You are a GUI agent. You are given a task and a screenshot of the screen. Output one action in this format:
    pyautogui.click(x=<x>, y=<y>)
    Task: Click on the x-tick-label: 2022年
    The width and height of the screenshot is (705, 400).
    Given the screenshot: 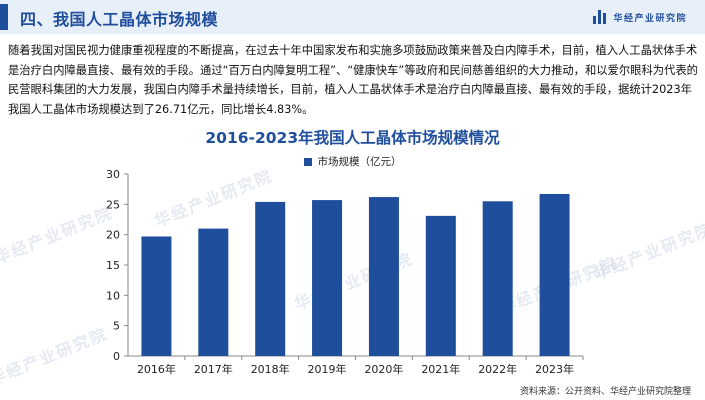 What is the action you would take?
    pyautogui.click(x=497, y=369)
    